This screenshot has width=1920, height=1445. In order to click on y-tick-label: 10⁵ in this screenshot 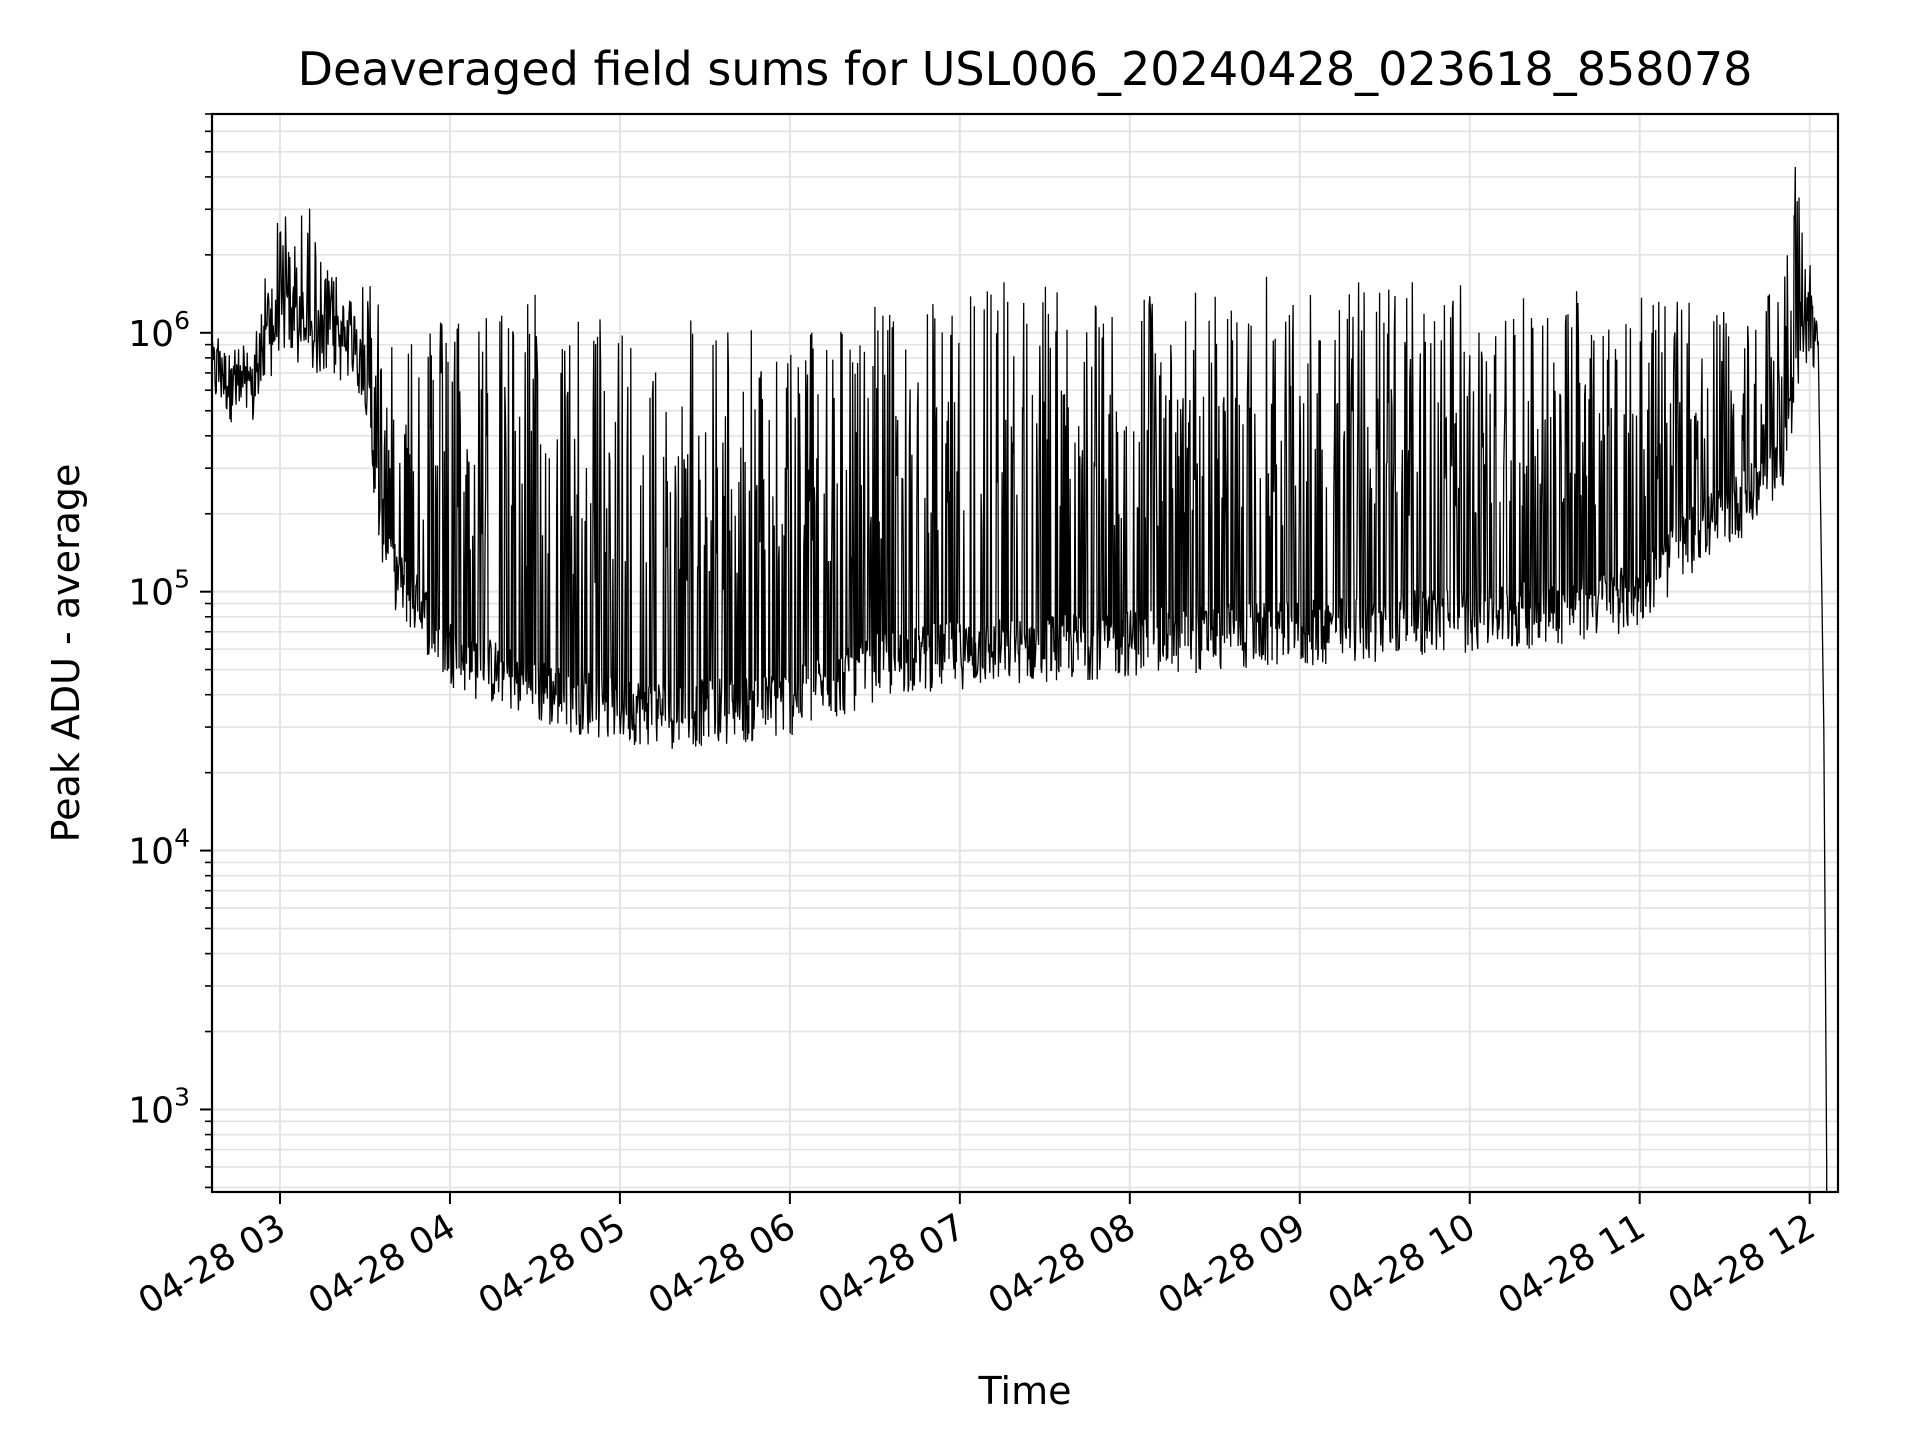, I will do `click(159, 589)`.